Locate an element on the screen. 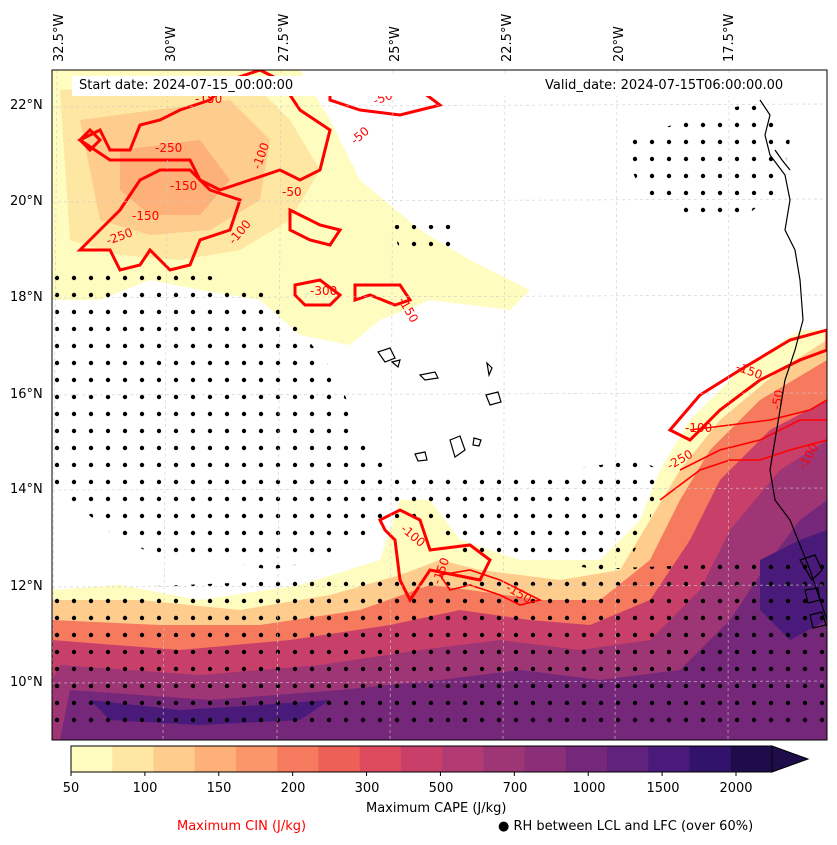  lon-label: 27.5°W is located at coordinates (284, 37).